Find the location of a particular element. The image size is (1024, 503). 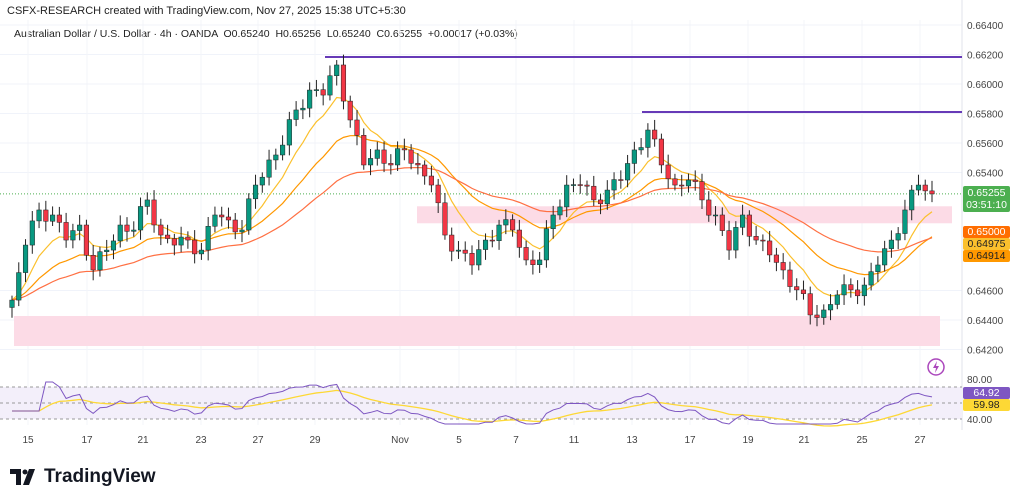

y-tick-label: 0.66400 is located at coordinates (985, 26).